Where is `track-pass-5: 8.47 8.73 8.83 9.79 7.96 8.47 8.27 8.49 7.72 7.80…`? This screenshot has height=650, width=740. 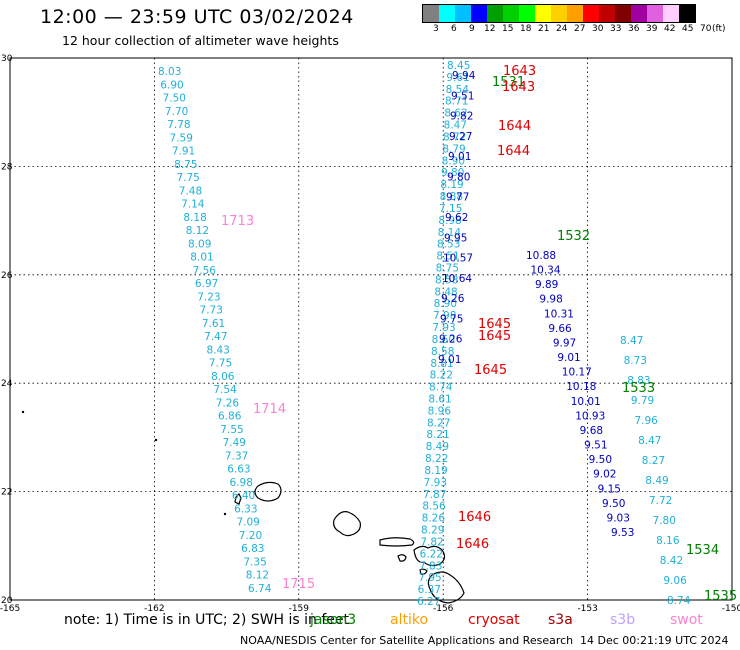
track-pass-5: 8.47 8.73 8.83 9.79 7.96 8.47 8.27 8.49 7.72 7.80… is located at coordinates (655, 471).